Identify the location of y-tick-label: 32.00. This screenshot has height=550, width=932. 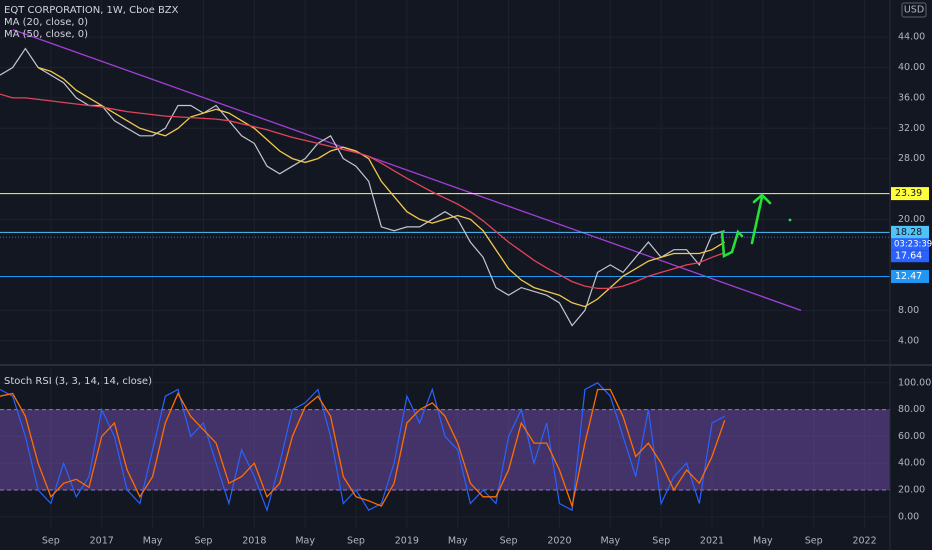
(911, 128).